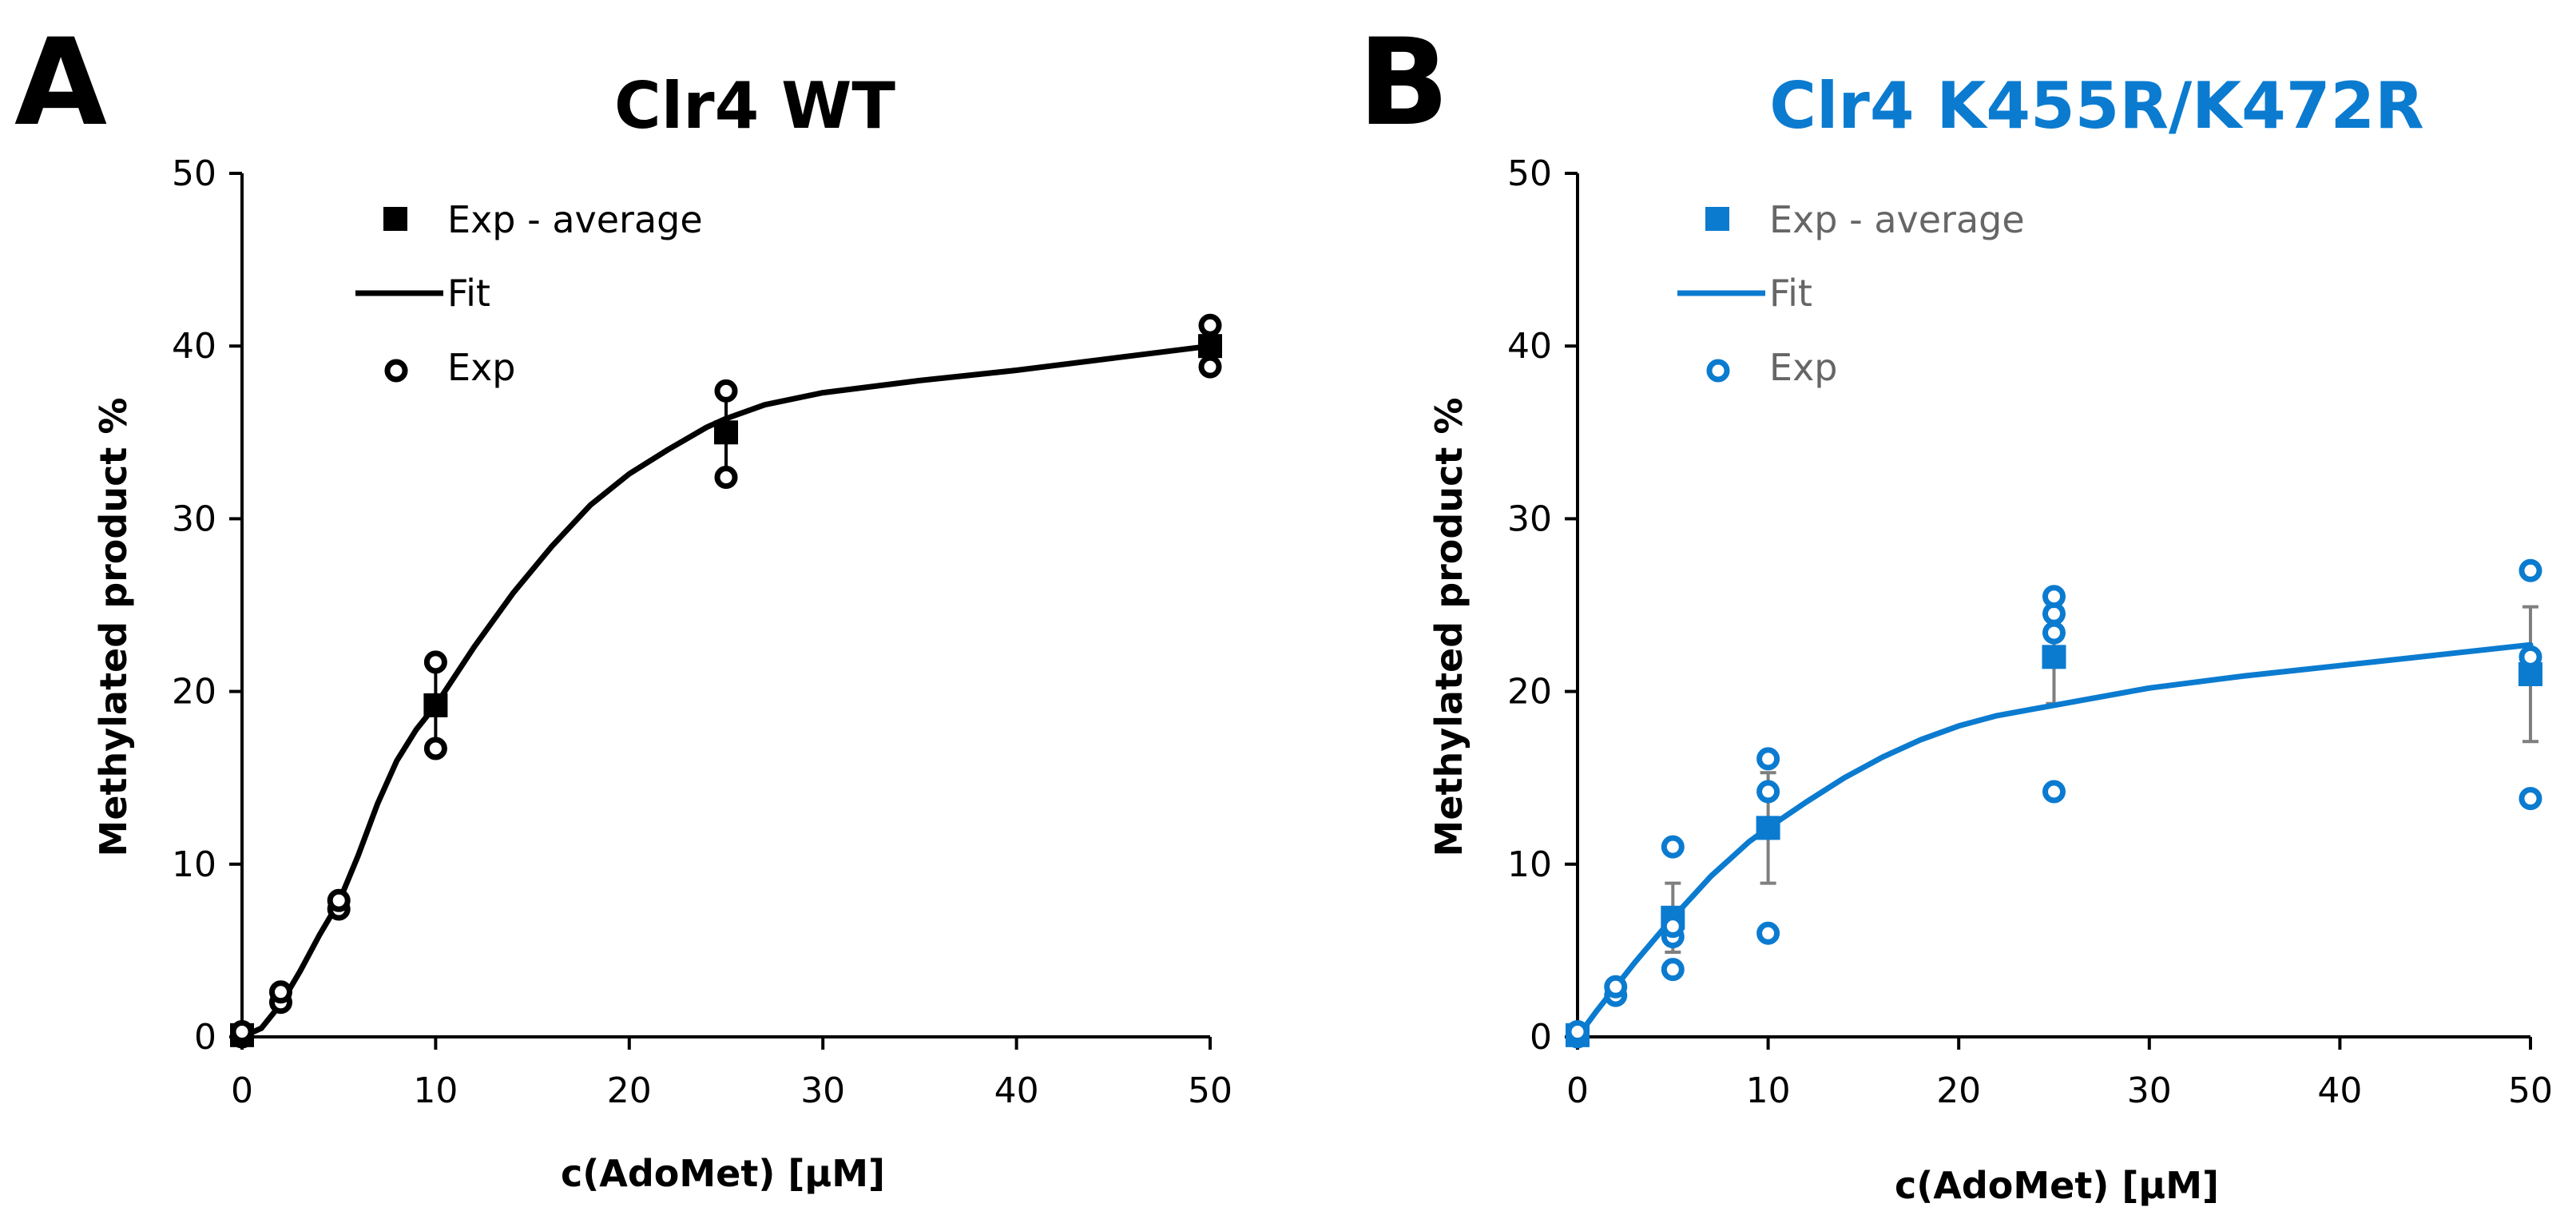 The width and height of the screenshot is (2576, 1227). I want to click on panel-a-legend: Exp - average Fit Exp, so click(529, 293).